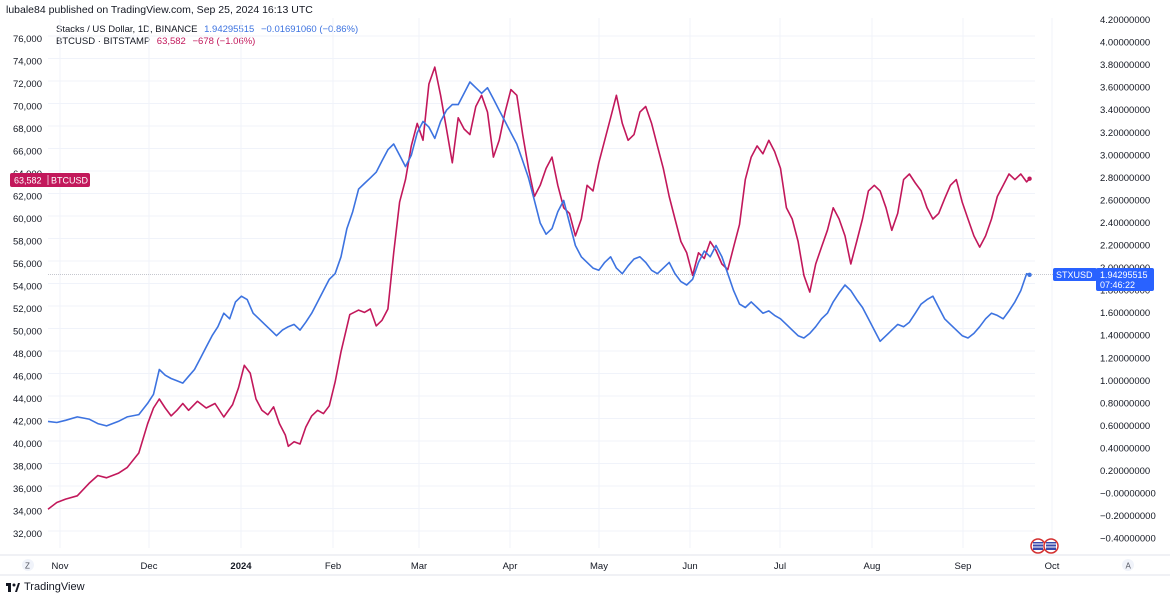 This screenshot has width=1170, height=600. What do you see at coordinates (1125, 403) in the screenshot?
I see `right-tick-label: 0.80000000` at bounding box center [1125, 403].